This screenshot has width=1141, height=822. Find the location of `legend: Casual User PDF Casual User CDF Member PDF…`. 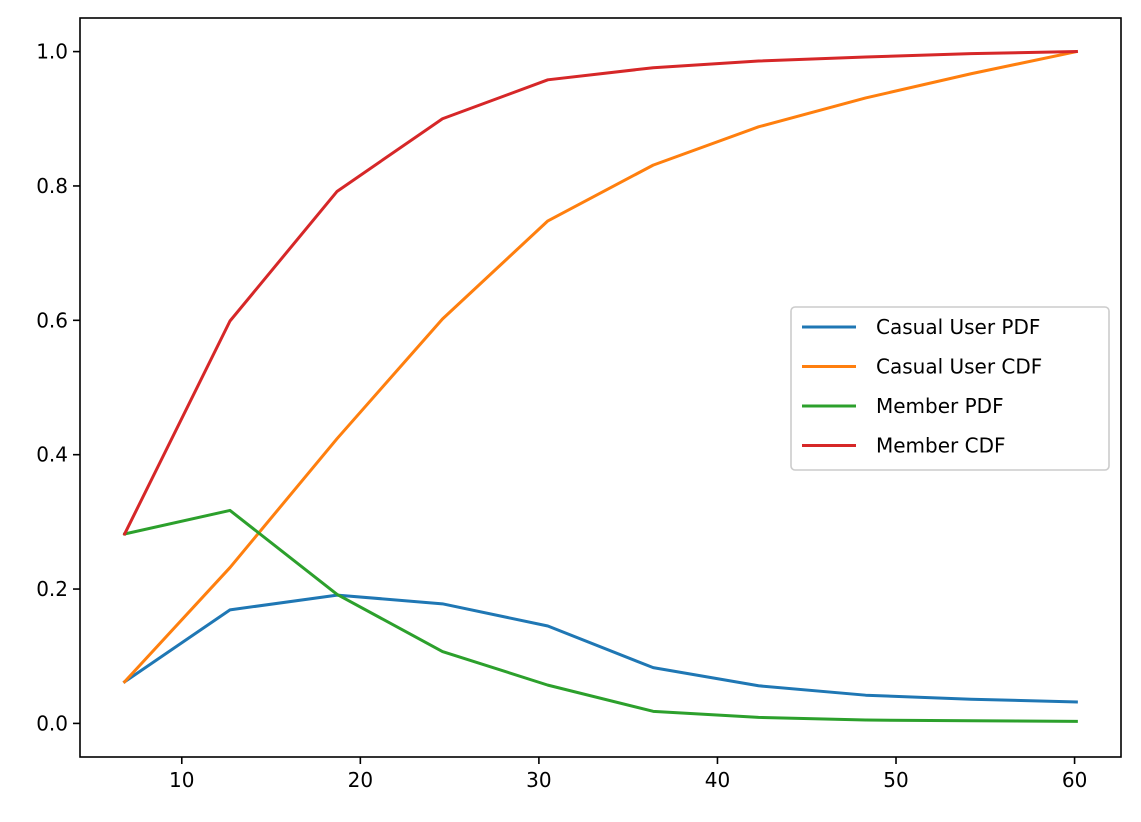

legend: Casual User PDF Casual User CDF Member PDF… is located at coordinates (950, 388).